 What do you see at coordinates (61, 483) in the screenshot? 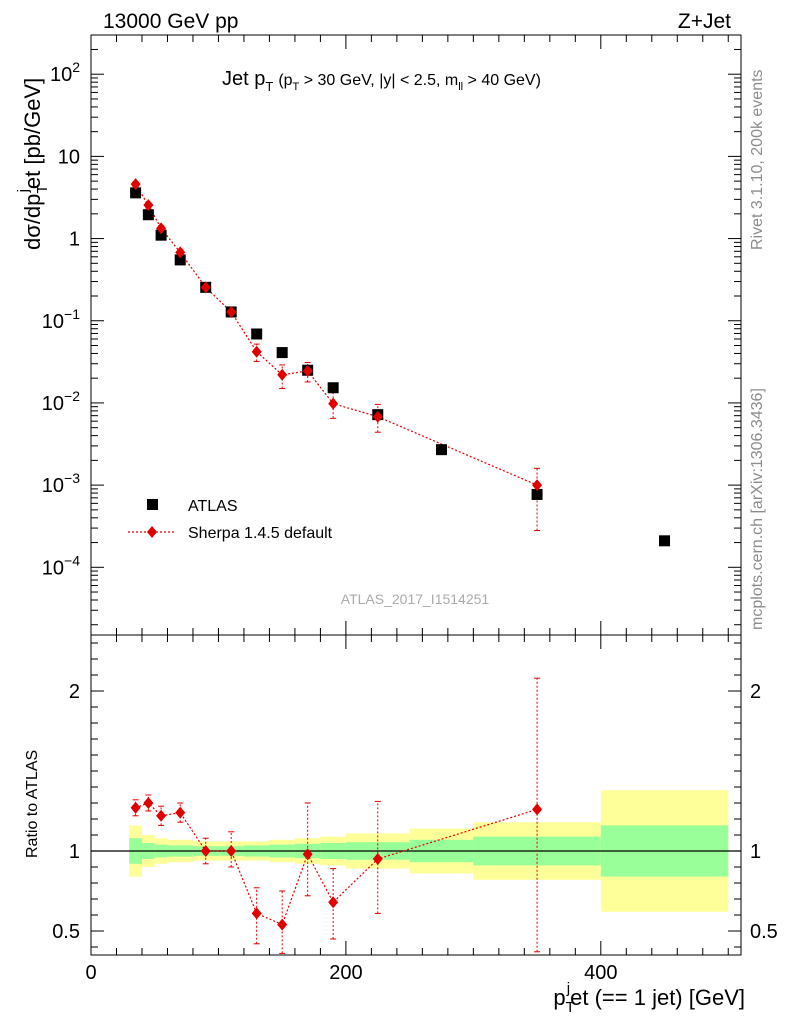
I see `main-y-tick-label: 10⁻³` at bounding box center [61, 483].